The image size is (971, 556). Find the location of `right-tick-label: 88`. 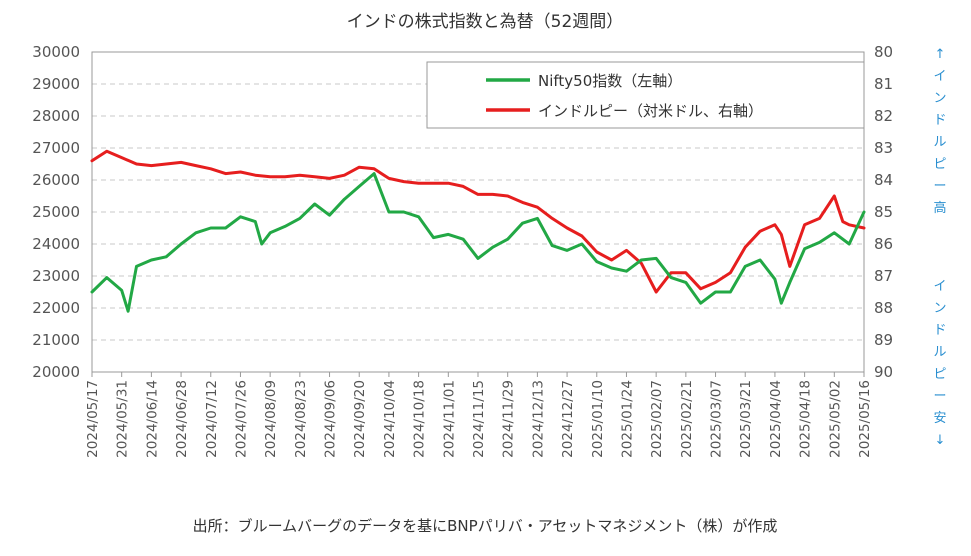

right-tick-label: 88 is located at coordinates (883, 308).